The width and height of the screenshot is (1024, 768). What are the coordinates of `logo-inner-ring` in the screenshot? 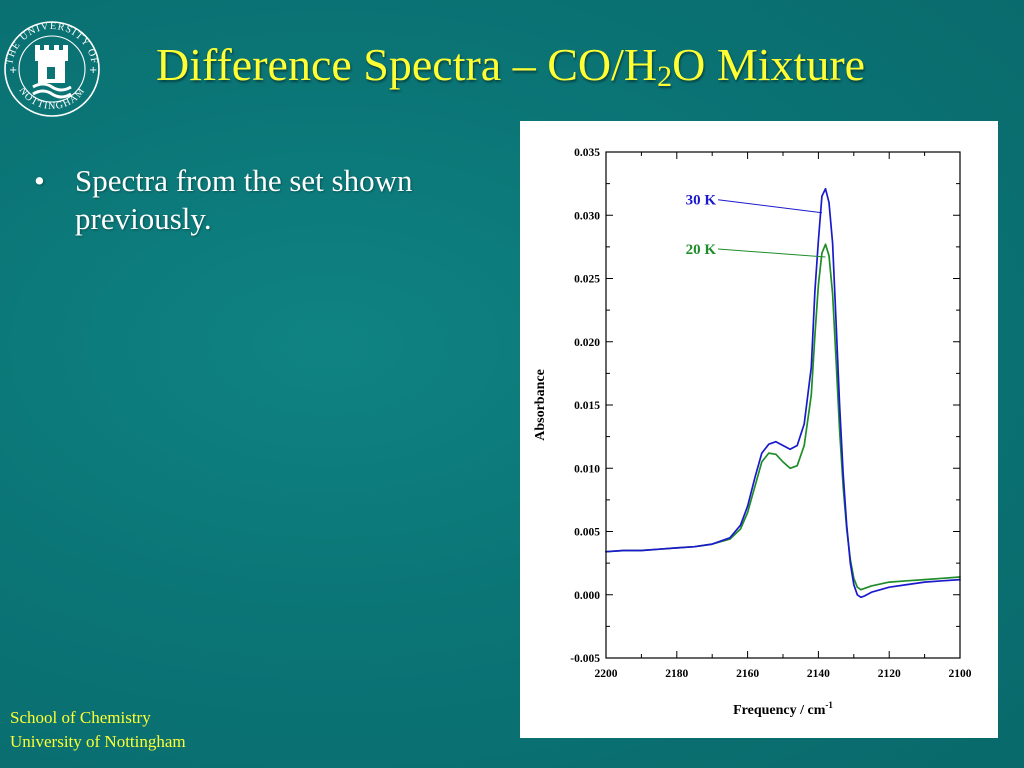 It's located at (52, 69).